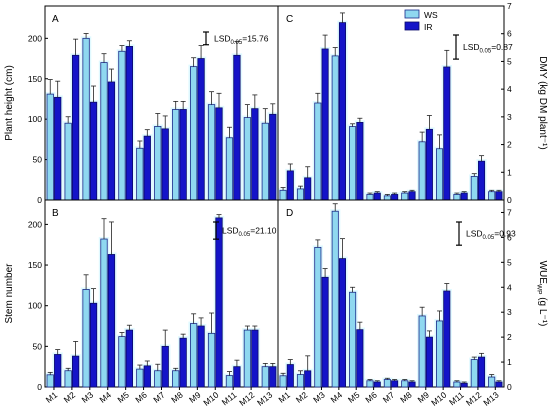 The height and width of the screenshot is (409, 550). I want to click on legend-label-ws: WS, so click(431, 15).